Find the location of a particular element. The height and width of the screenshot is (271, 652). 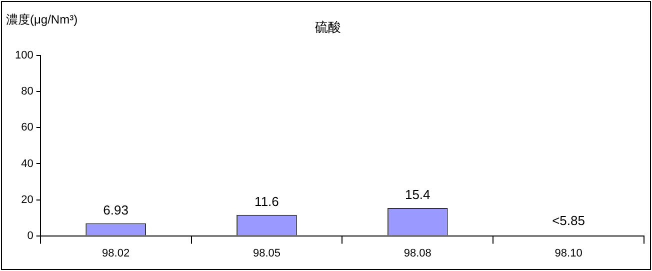

y-tick-label: 40 is located at coordinates (27, 164).